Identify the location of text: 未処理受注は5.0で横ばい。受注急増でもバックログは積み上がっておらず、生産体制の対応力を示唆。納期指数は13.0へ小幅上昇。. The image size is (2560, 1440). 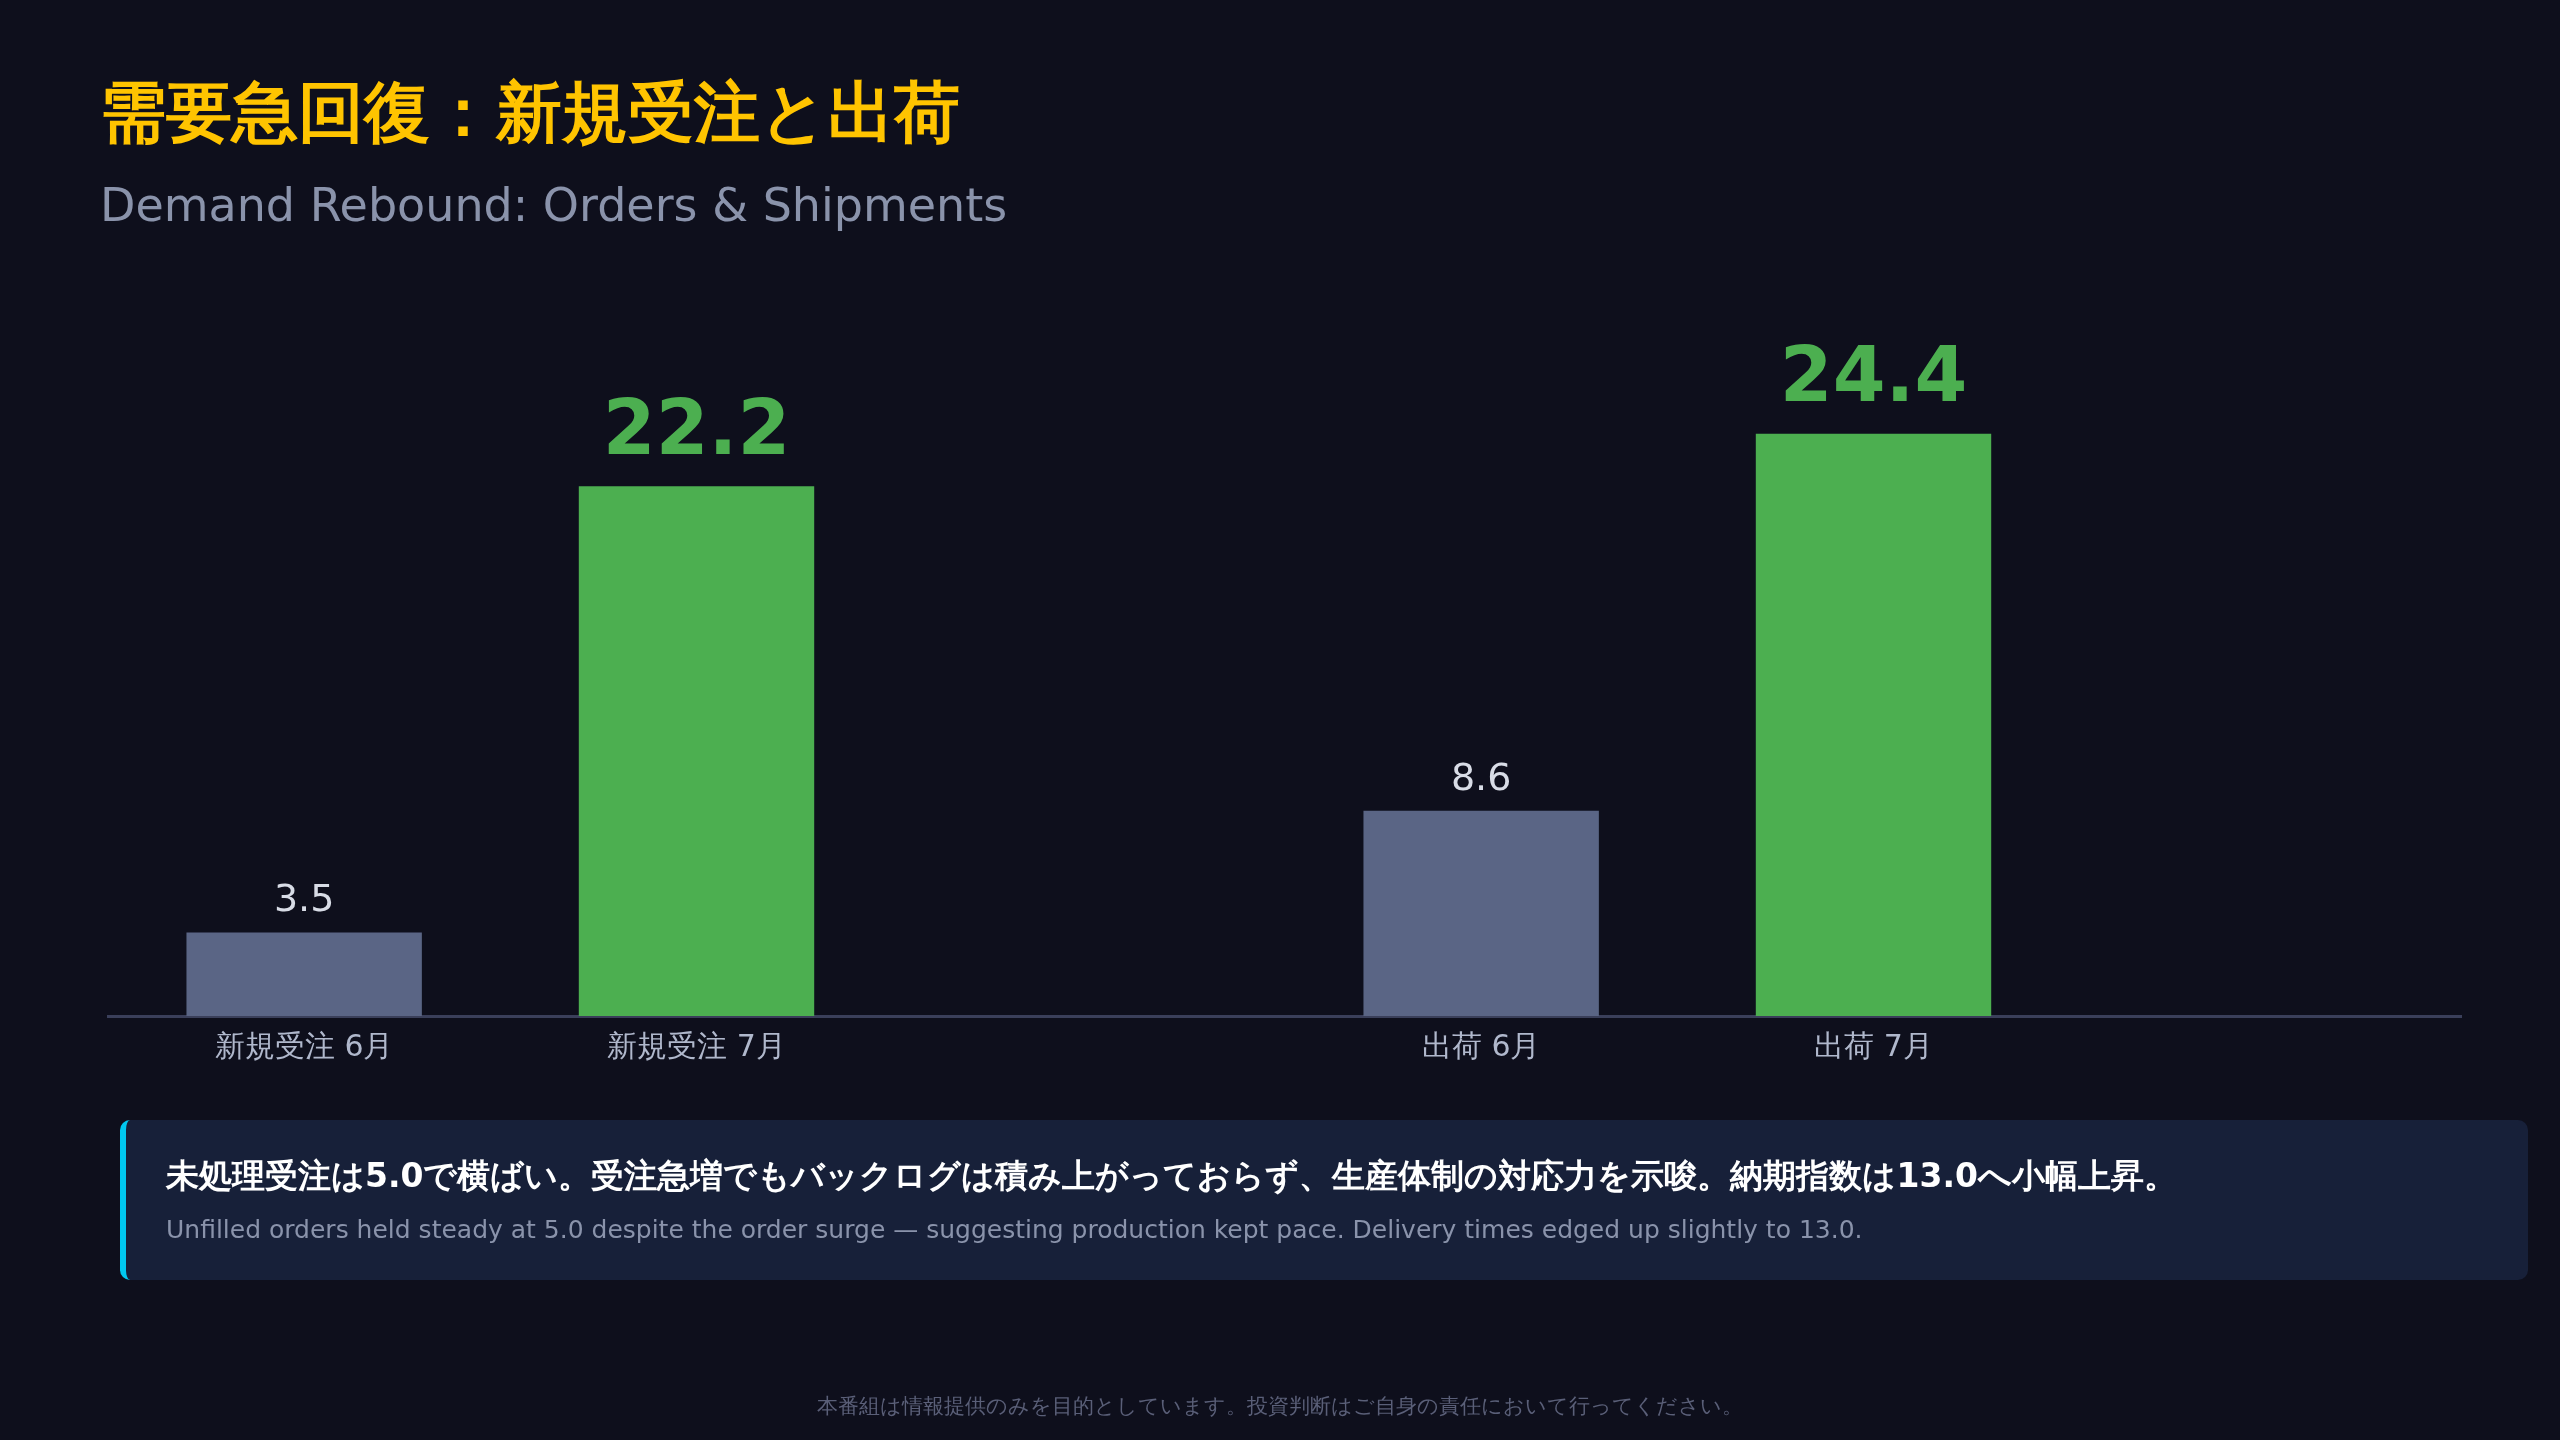
(1172, 1176).